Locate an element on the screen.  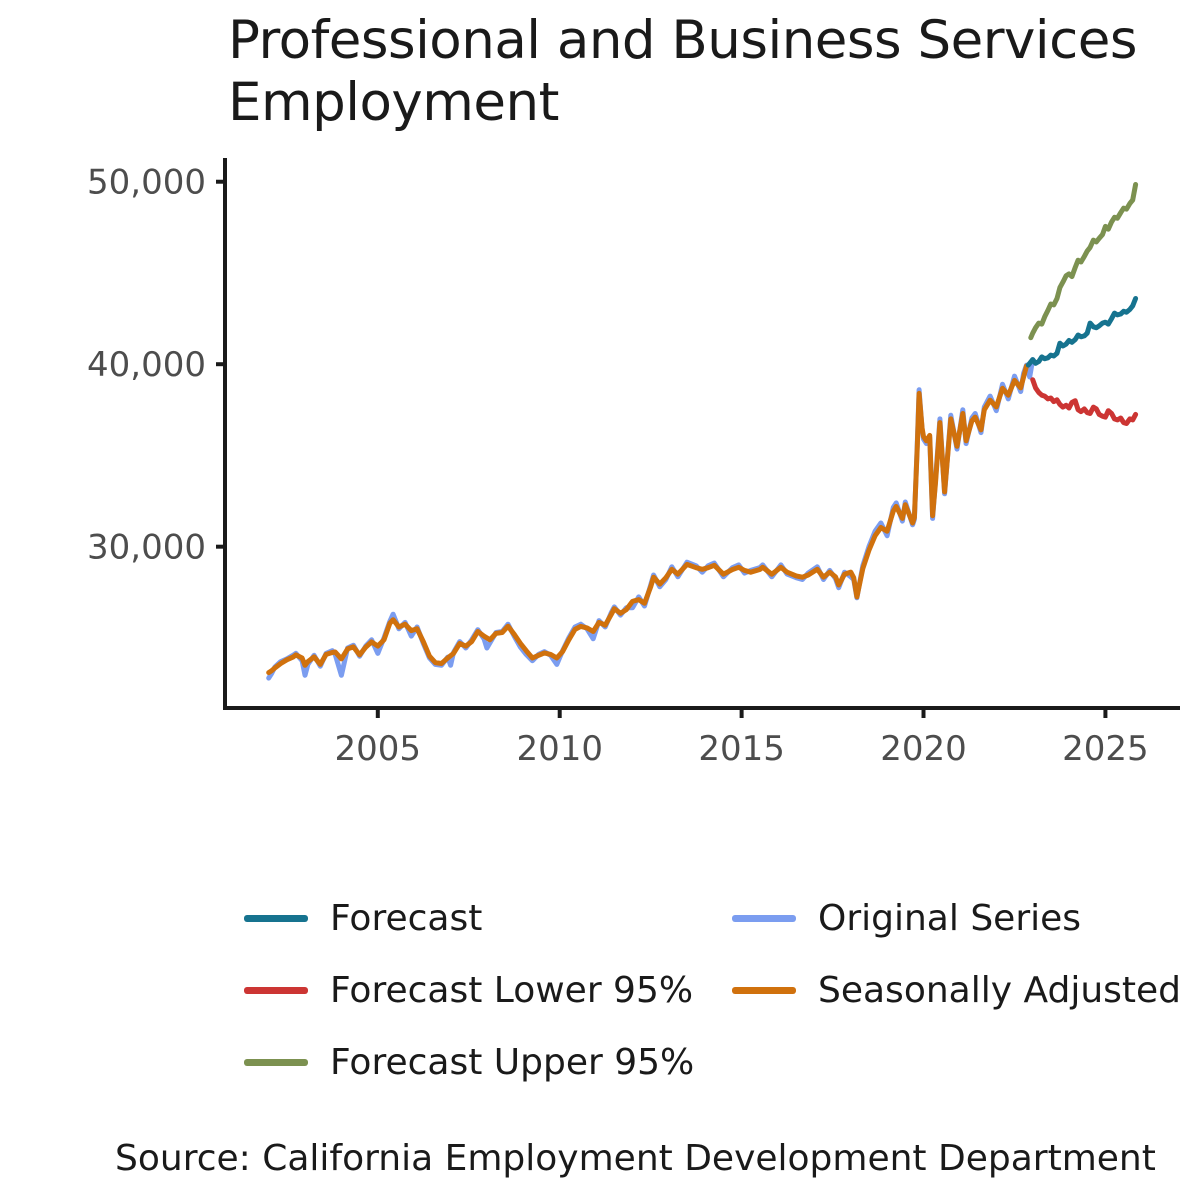
x-tick-label: 2020 is located at coordinates (923, 749).